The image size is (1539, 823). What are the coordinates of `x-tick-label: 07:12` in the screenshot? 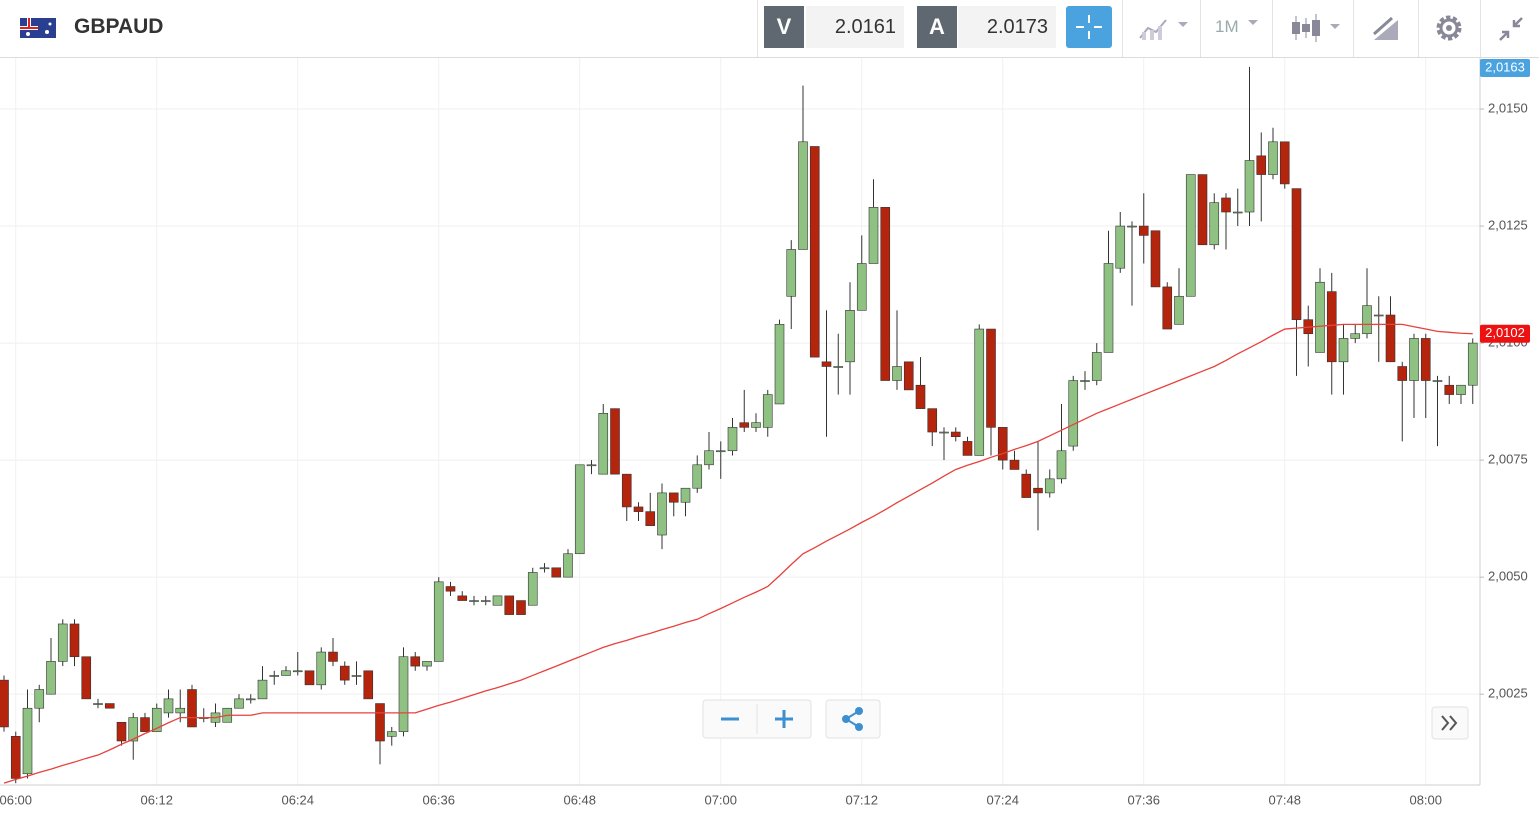 It's located at (861, 799).